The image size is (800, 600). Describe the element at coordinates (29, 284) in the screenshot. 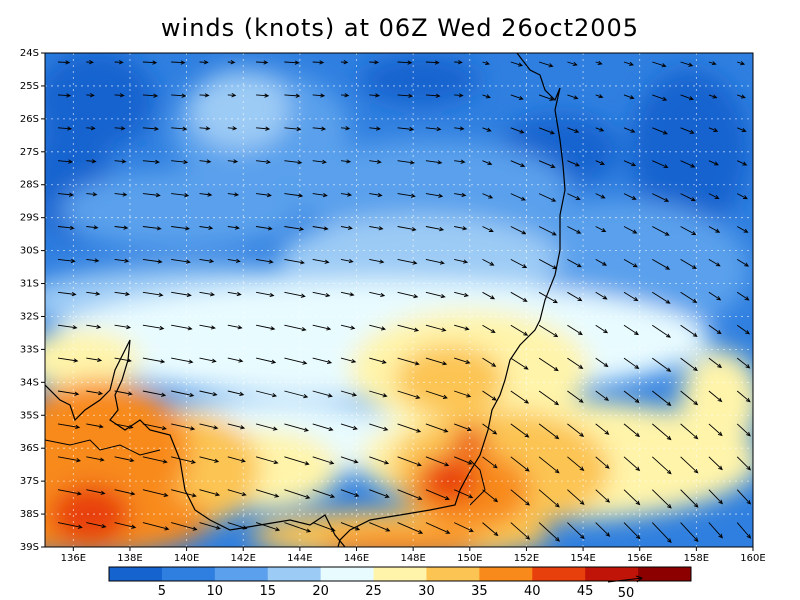

I see `lat-tick-label: 31S` at that location.